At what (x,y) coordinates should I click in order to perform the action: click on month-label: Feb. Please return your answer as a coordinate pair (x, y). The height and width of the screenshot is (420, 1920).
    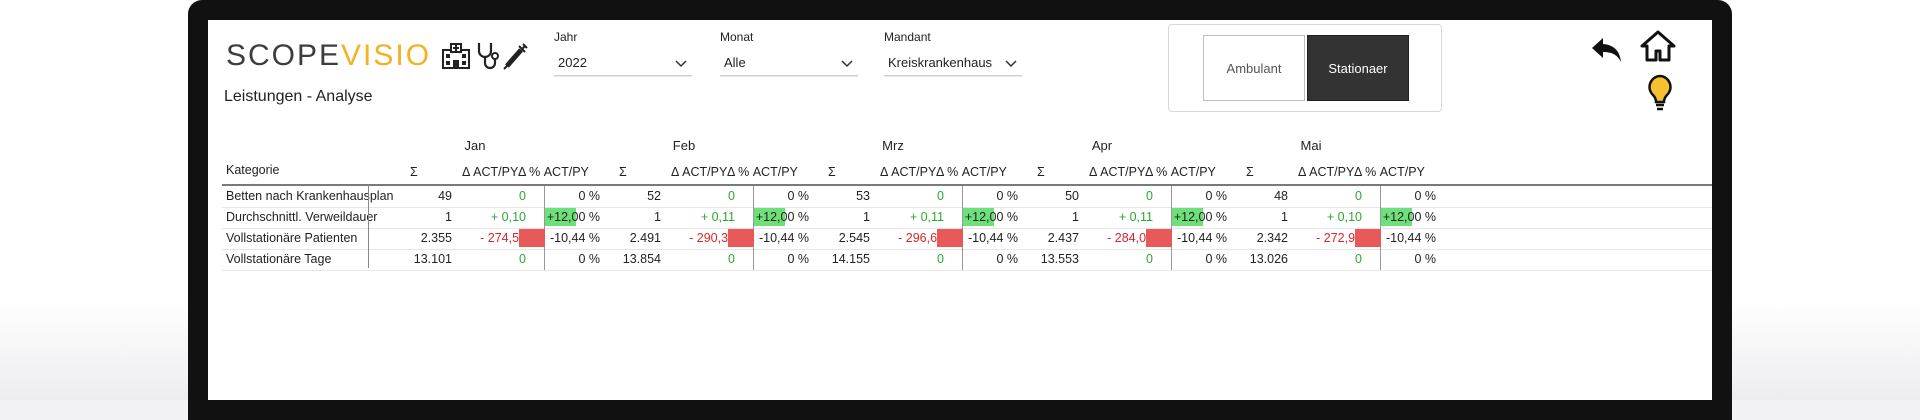
    Looking at the image, I should click on (684, 145).